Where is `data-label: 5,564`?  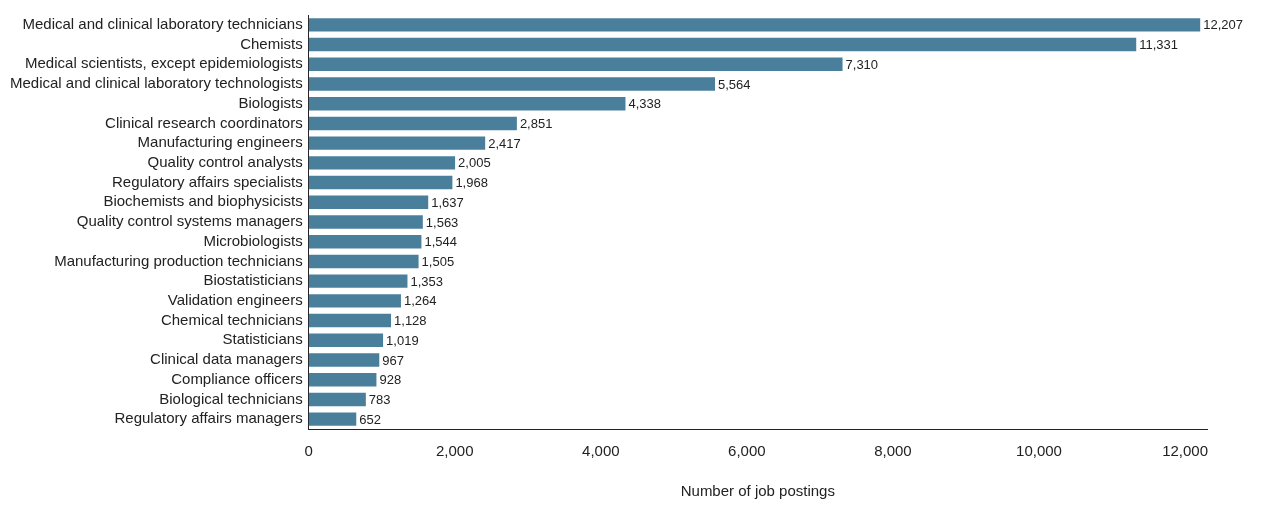
data-label: 5,564 is located at coordinates (734, 84).